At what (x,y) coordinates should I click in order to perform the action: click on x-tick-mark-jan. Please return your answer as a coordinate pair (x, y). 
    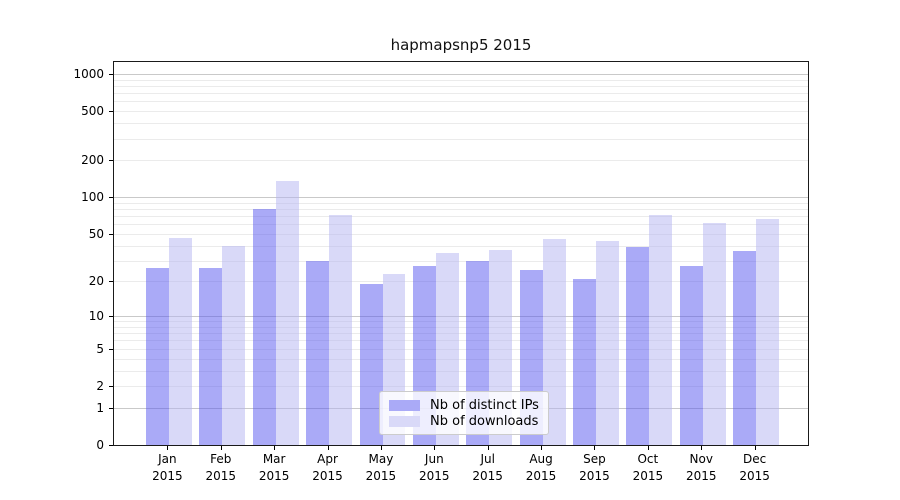
    Looking at the image, I should click on (168, 448).